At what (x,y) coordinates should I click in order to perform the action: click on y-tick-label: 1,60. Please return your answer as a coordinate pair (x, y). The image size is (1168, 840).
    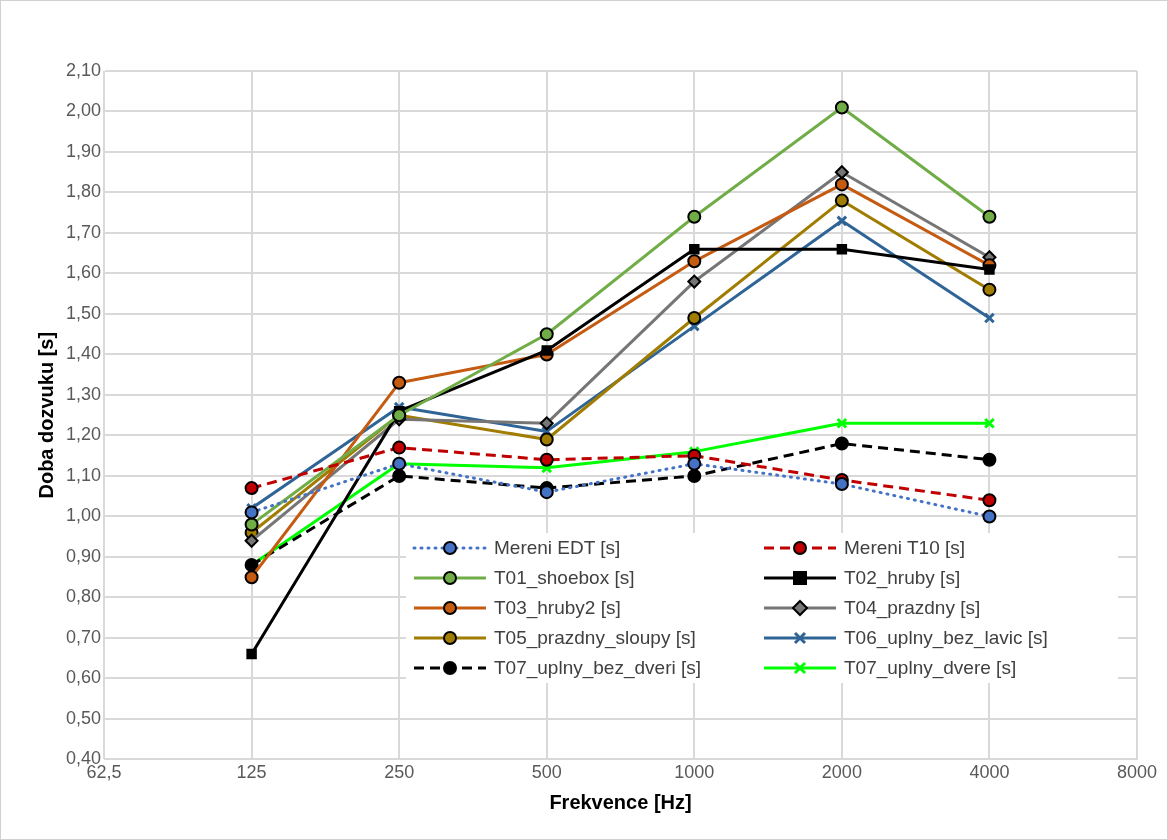
    Looking at the image, I should click on (83, 272).